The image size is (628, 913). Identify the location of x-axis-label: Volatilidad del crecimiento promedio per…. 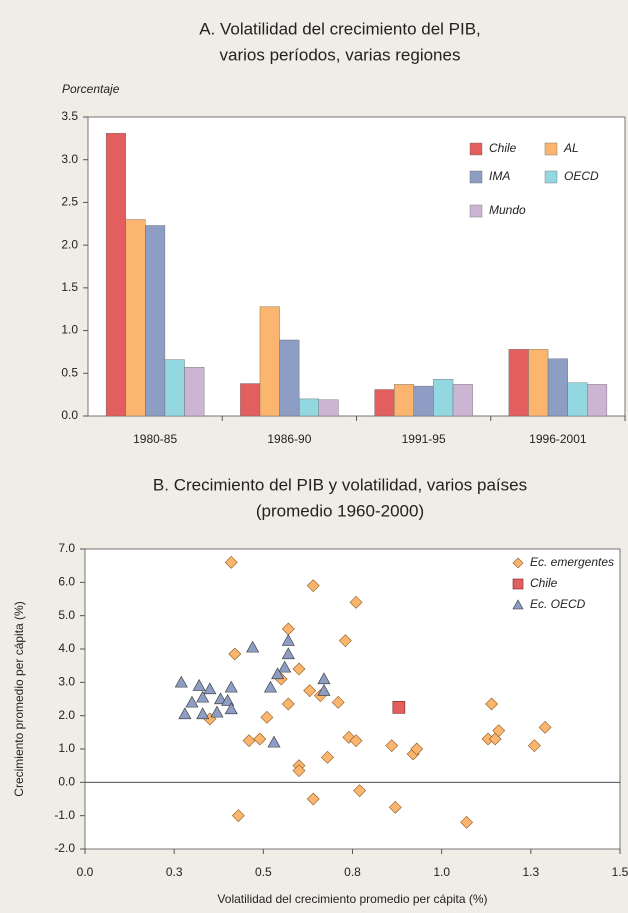
(352, 899).